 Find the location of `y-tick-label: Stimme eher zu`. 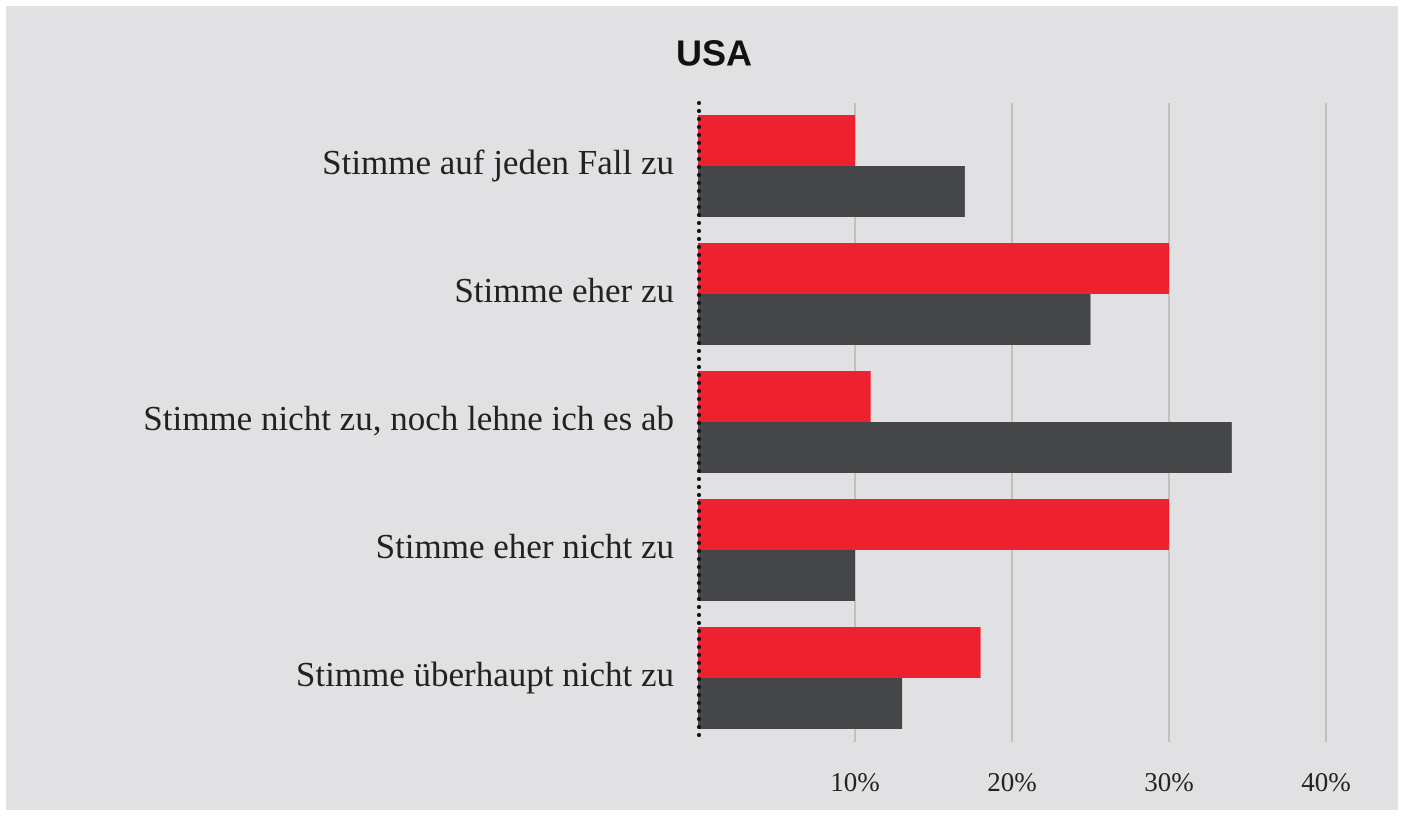

y-tick-label: Stimme eher zu is located at coordinates (564, 290).